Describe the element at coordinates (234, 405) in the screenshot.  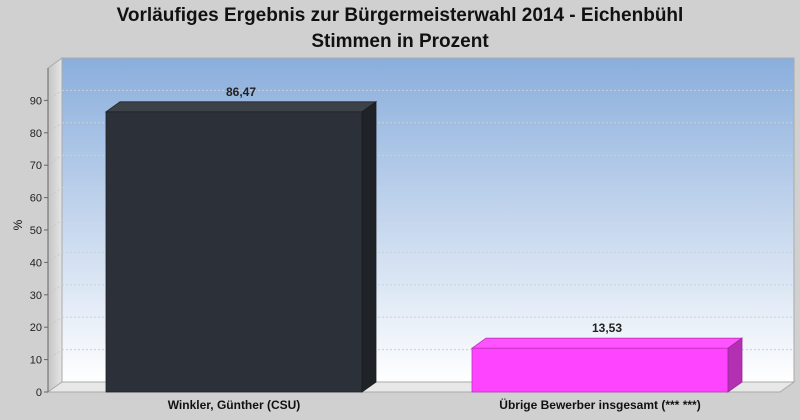
I see `category-label-1: Winkler, Günther (CSU)` at that location.